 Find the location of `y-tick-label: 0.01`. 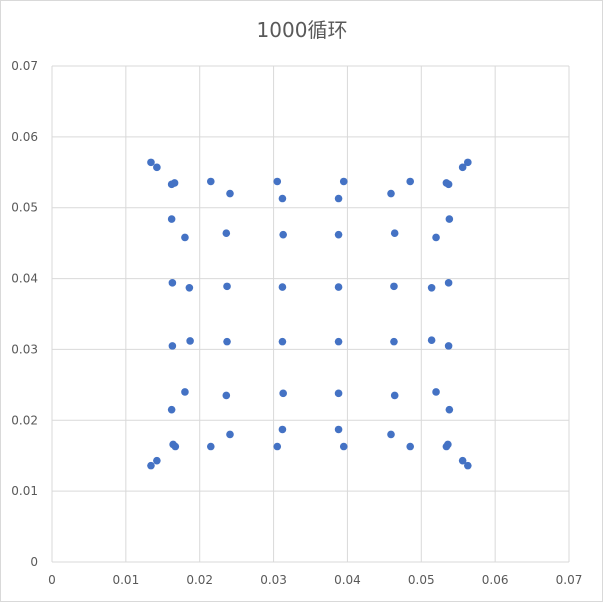

y-tick-label: 0.01 is located at coordinates (24, 491).